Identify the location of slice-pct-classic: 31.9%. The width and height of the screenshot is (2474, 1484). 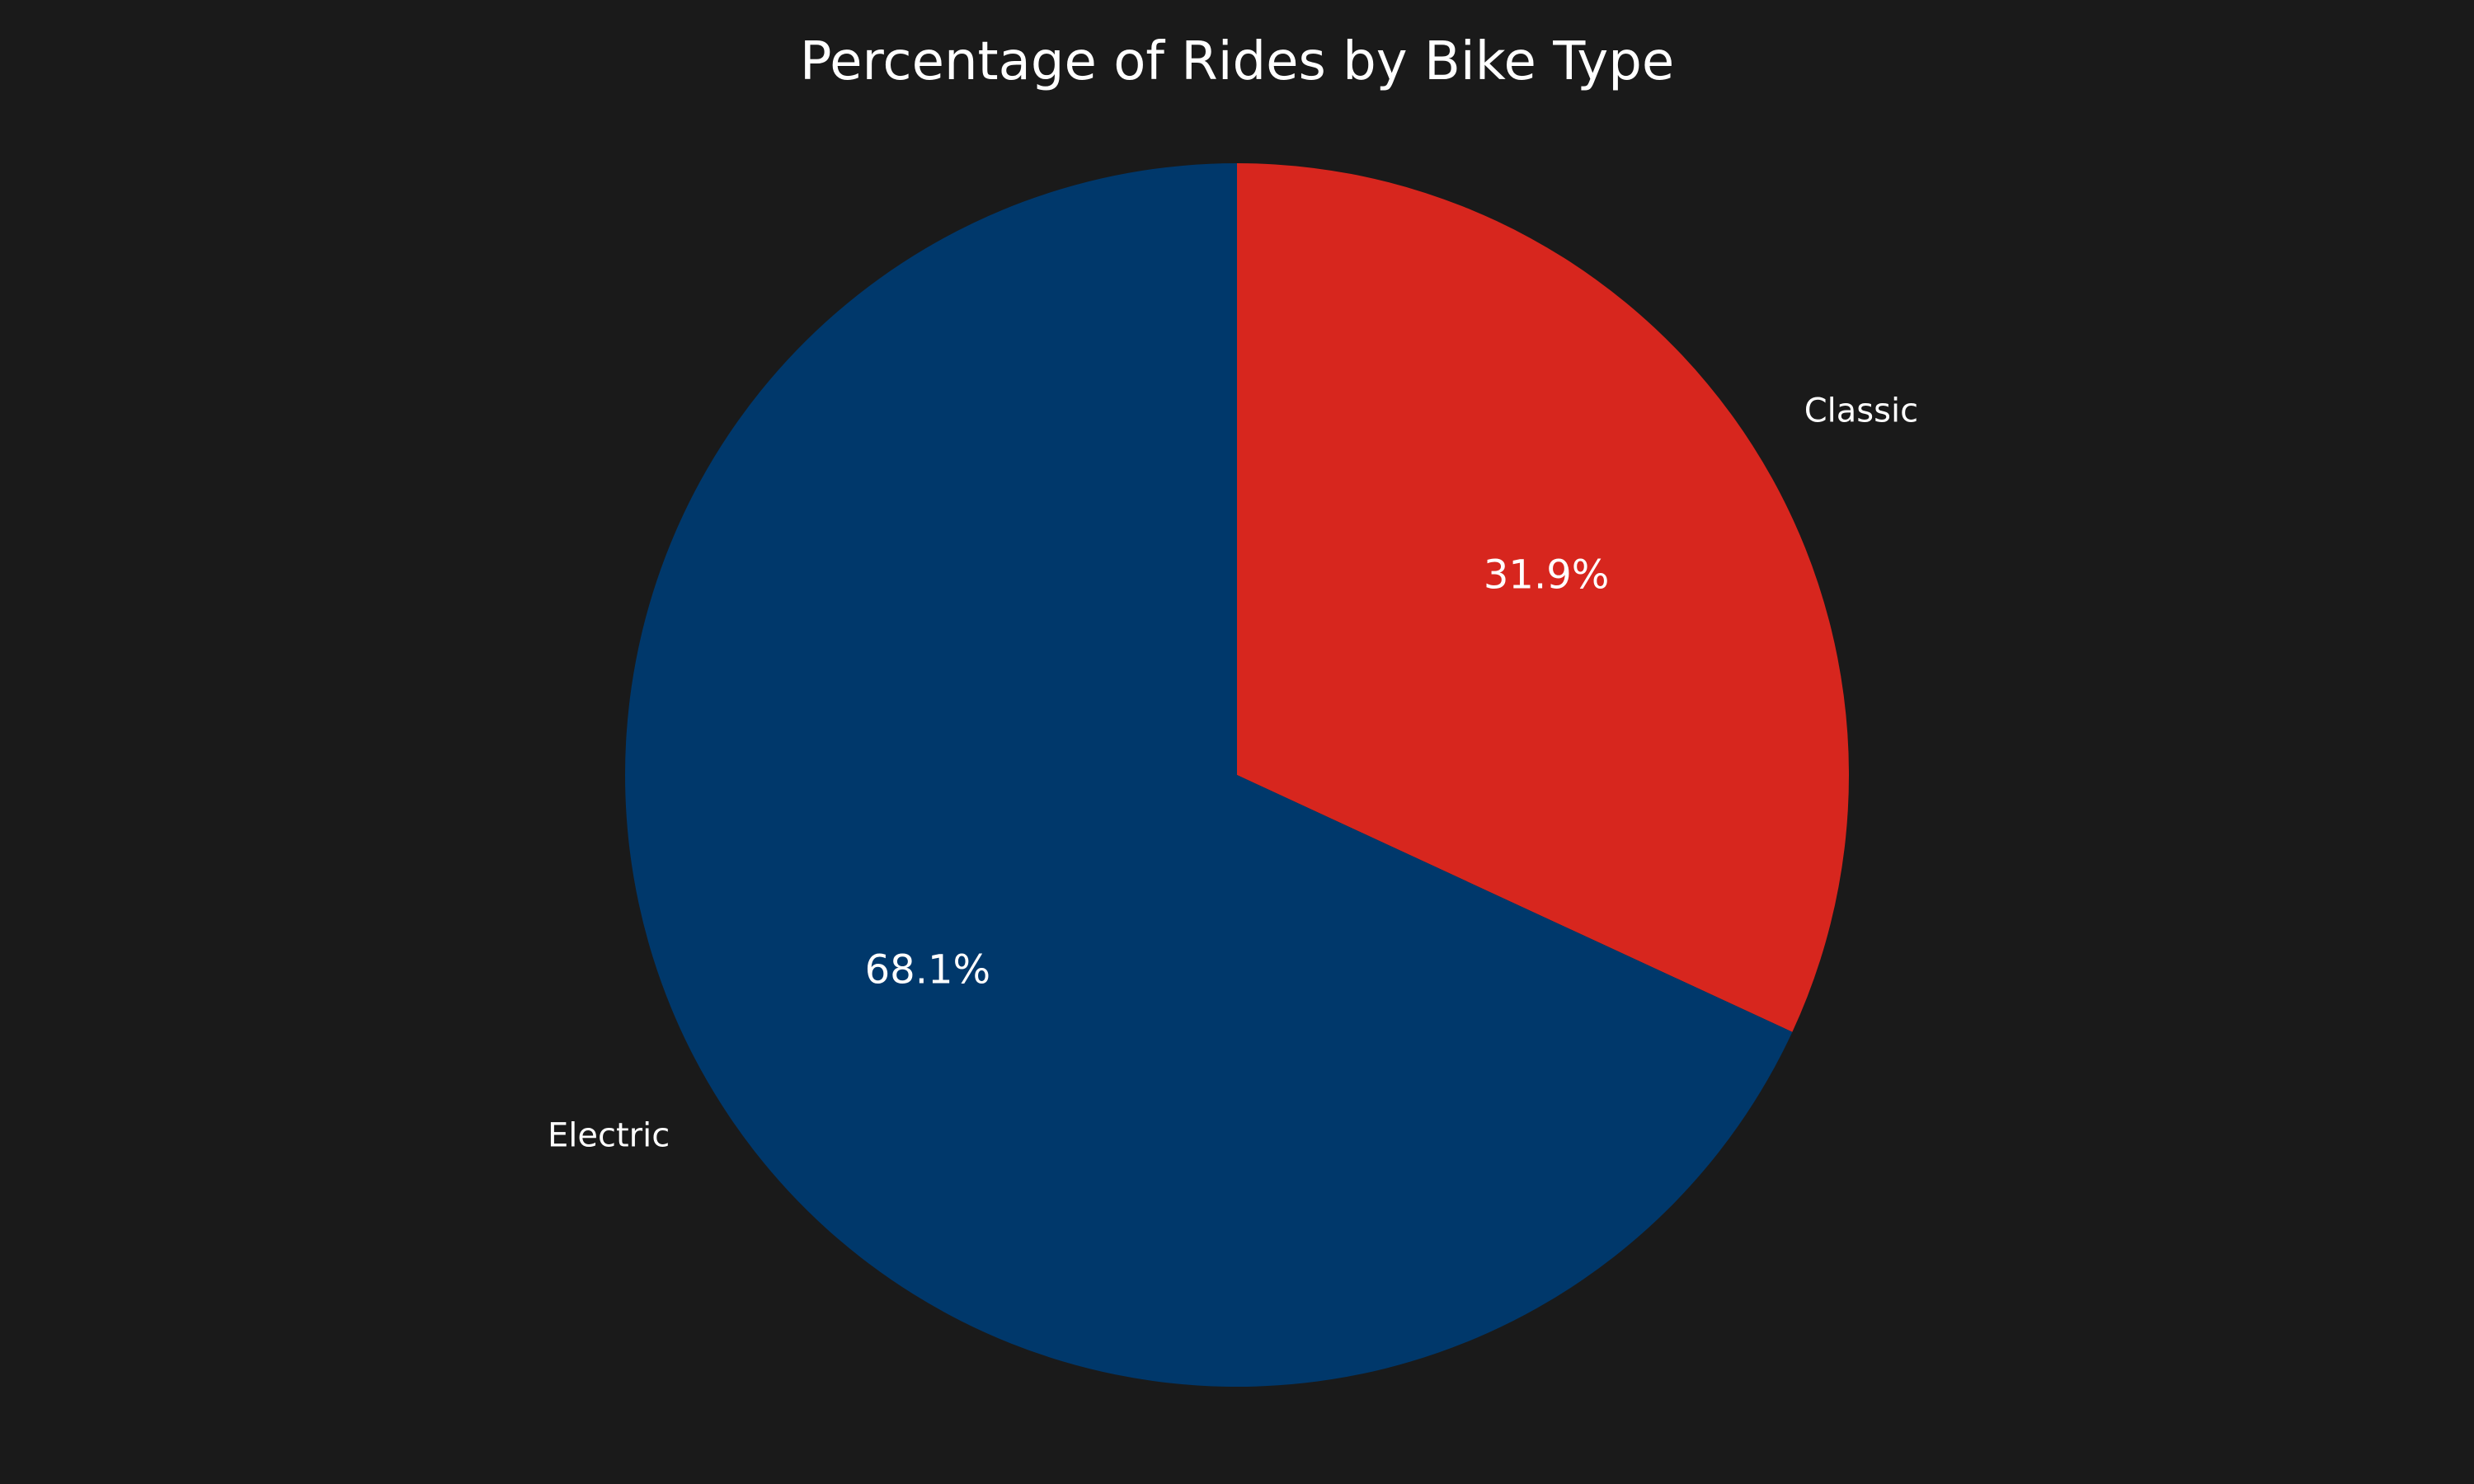
(1546, 575).